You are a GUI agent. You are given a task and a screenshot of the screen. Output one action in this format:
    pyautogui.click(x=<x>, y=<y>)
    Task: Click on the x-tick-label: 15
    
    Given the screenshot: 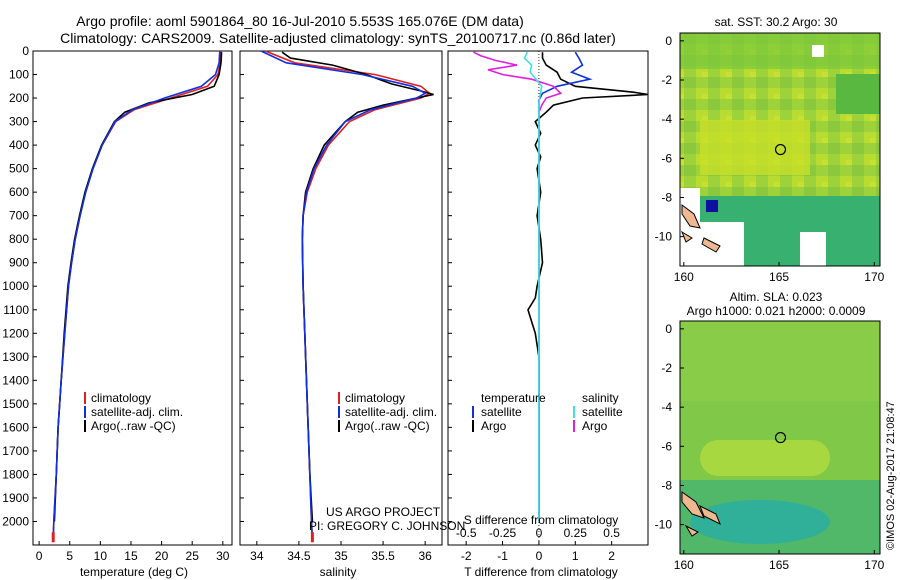 What is the action you would take?
    pyautogui.click(x=131, y=556)
    